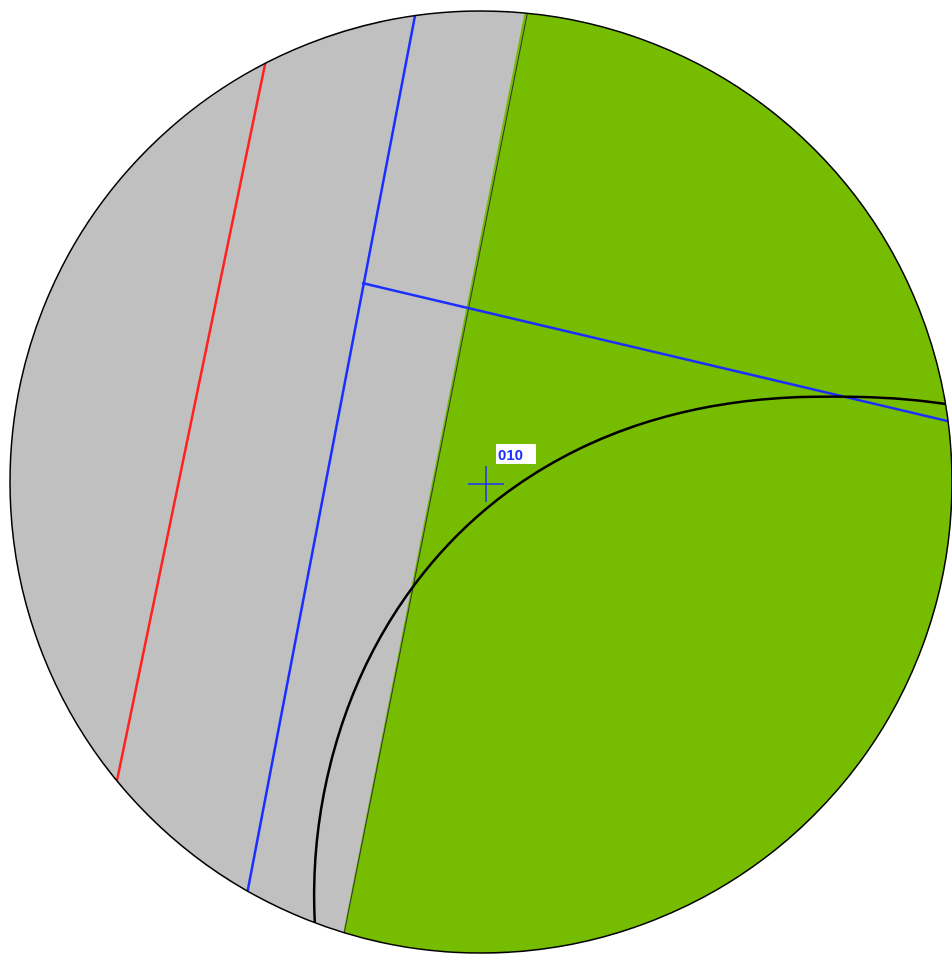 The image size is (952, 954). What do you see at coordinates (502, 473) in the screenshot?
I see `pole-marker: 010` at bounding box center [502, 473].